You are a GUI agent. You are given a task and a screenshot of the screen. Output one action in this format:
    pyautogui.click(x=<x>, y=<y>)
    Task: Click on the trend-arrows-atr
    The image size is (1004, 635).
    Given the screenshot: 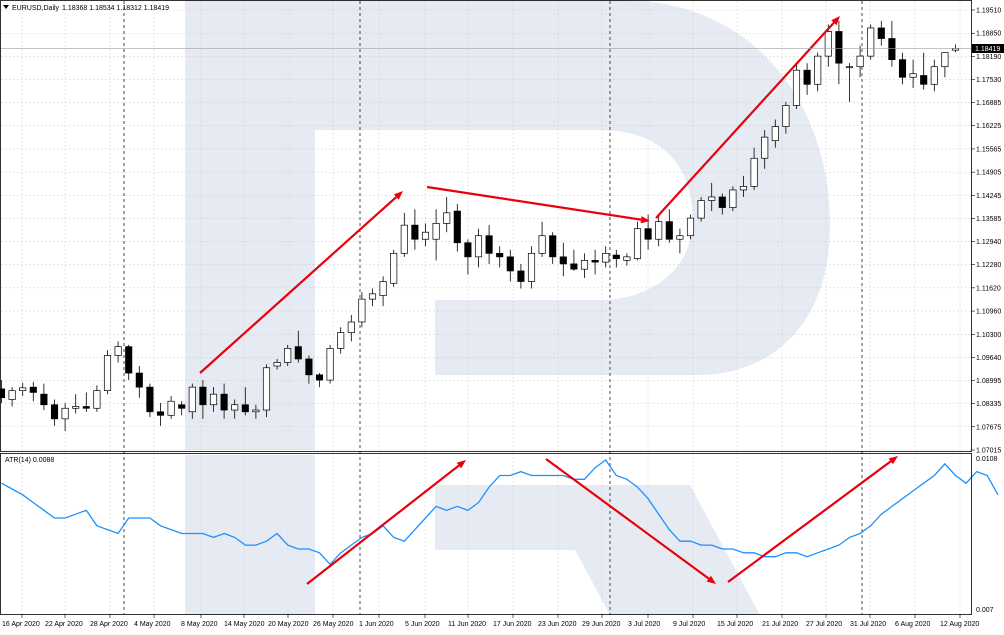 What is the action you would take?
    pyautogui.click(x=602, y=520)
    